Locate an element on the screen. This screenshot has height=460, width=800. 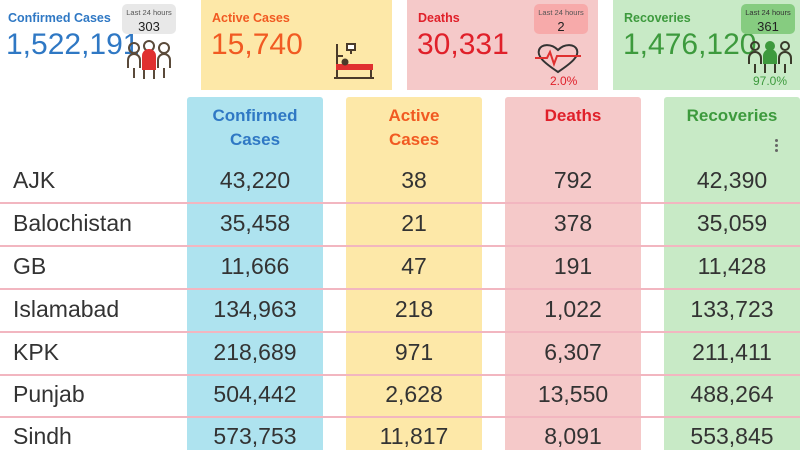
table-row: Punjab 504,442 2,628 13,550 488,264 is located at coordinates (400, 396).